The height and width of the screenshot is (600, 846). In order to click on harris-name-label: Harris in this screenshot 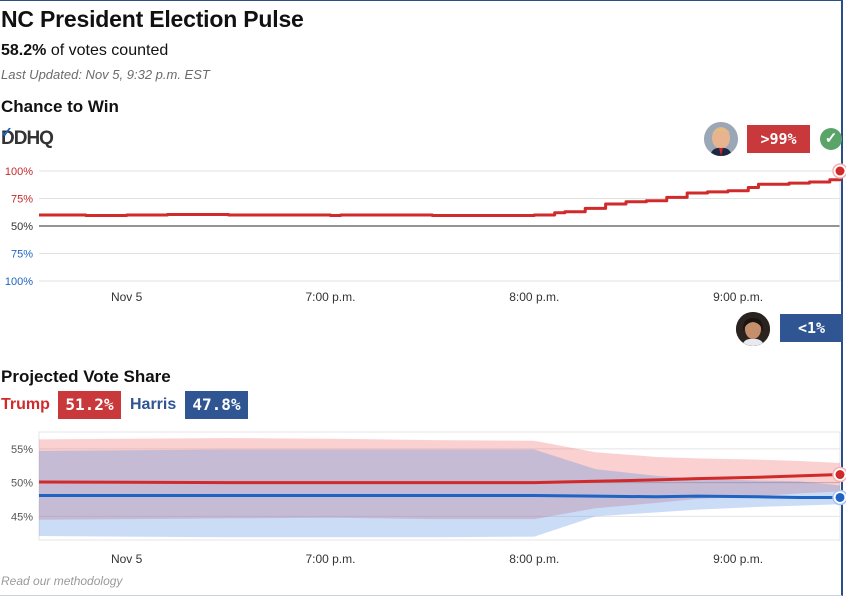, I will do `click(153, 404)`.